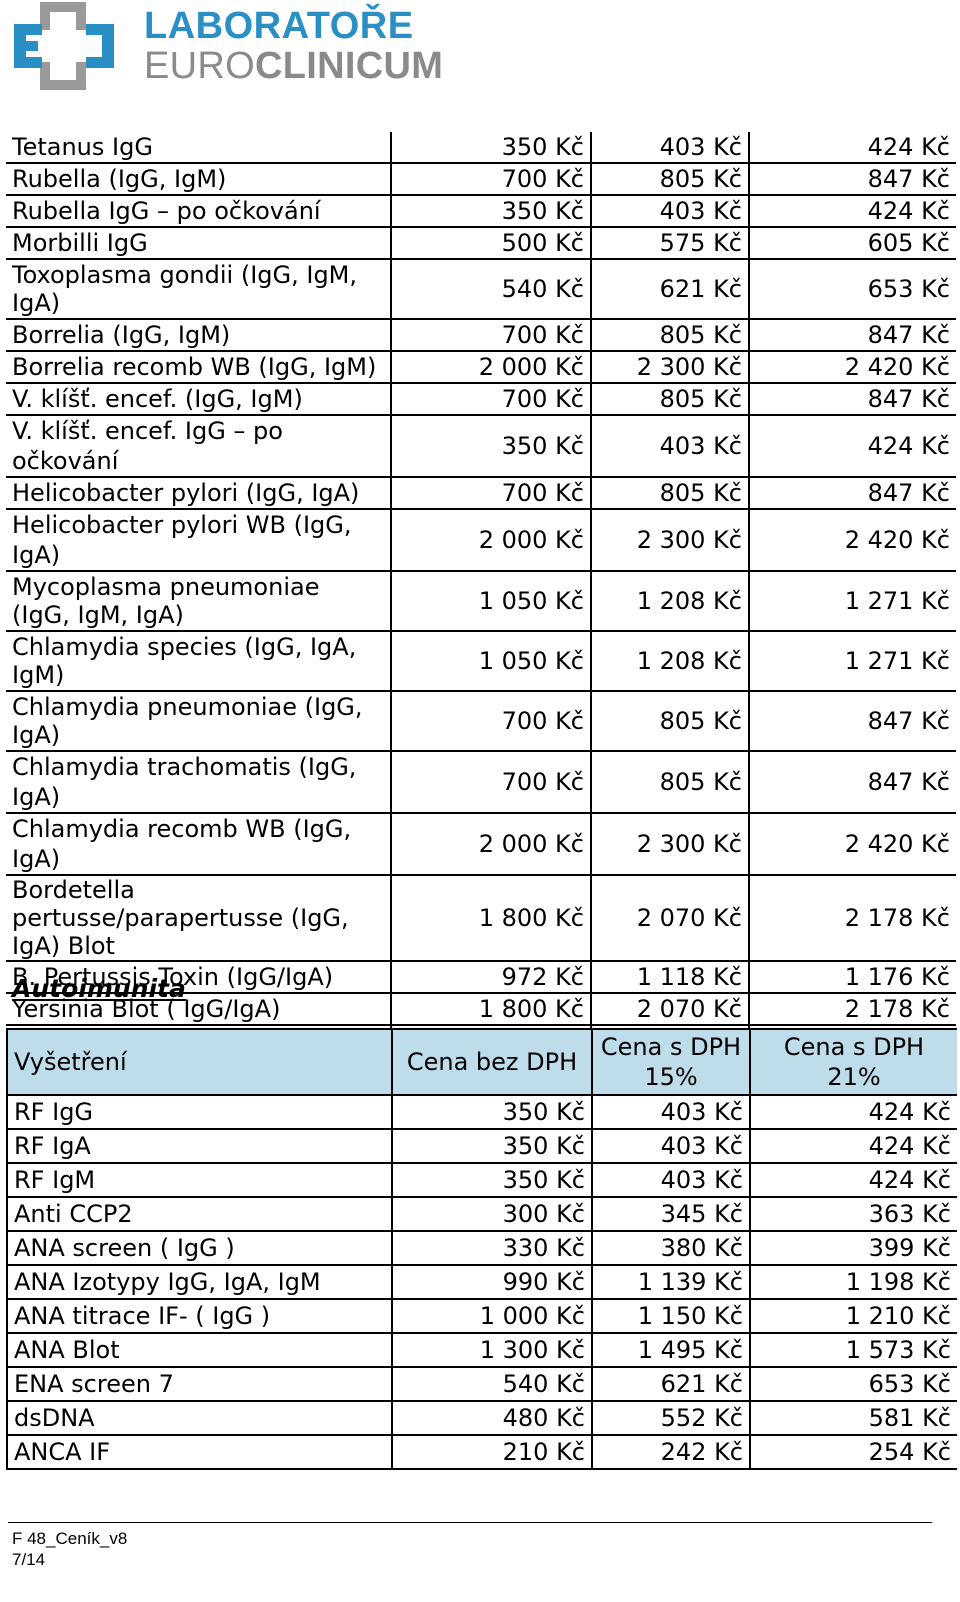 This screenshot has height=1602, width=960. I want to click on price-dph-21-cell: 2 178 Kč, so click(852, 1009).